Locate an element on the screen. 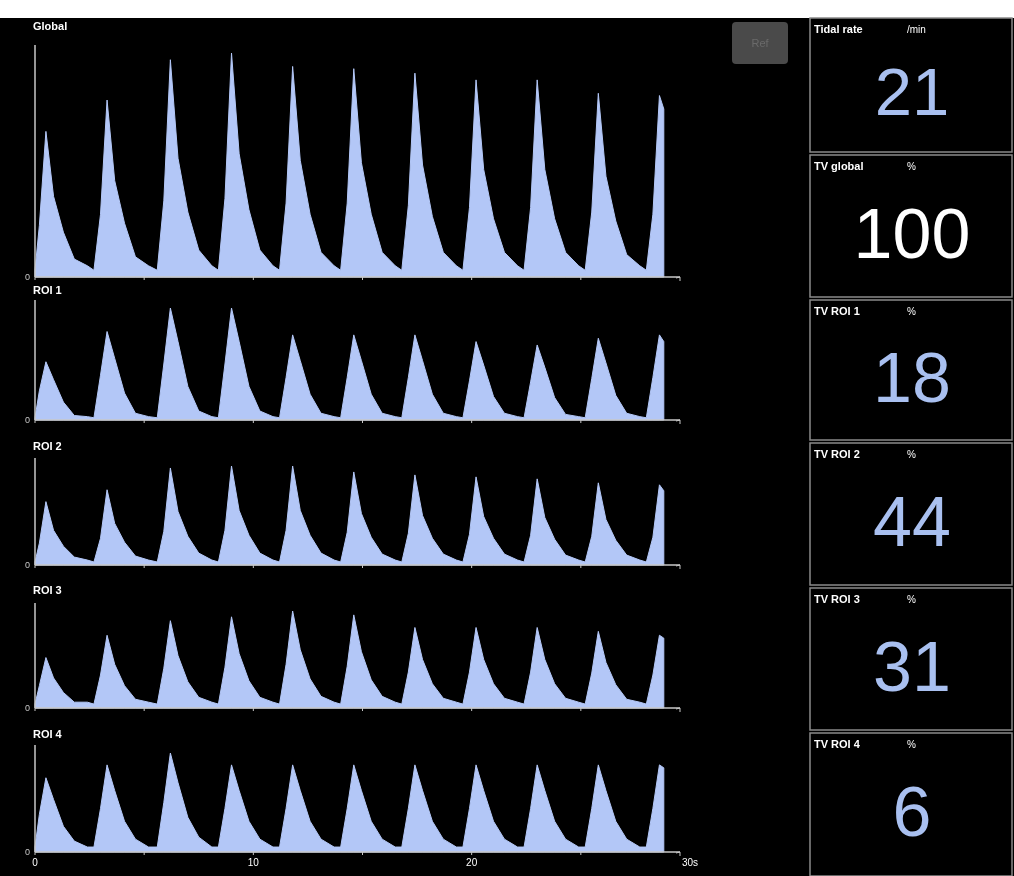  x-tick-label: 10 is located at coordinates (253, 862).